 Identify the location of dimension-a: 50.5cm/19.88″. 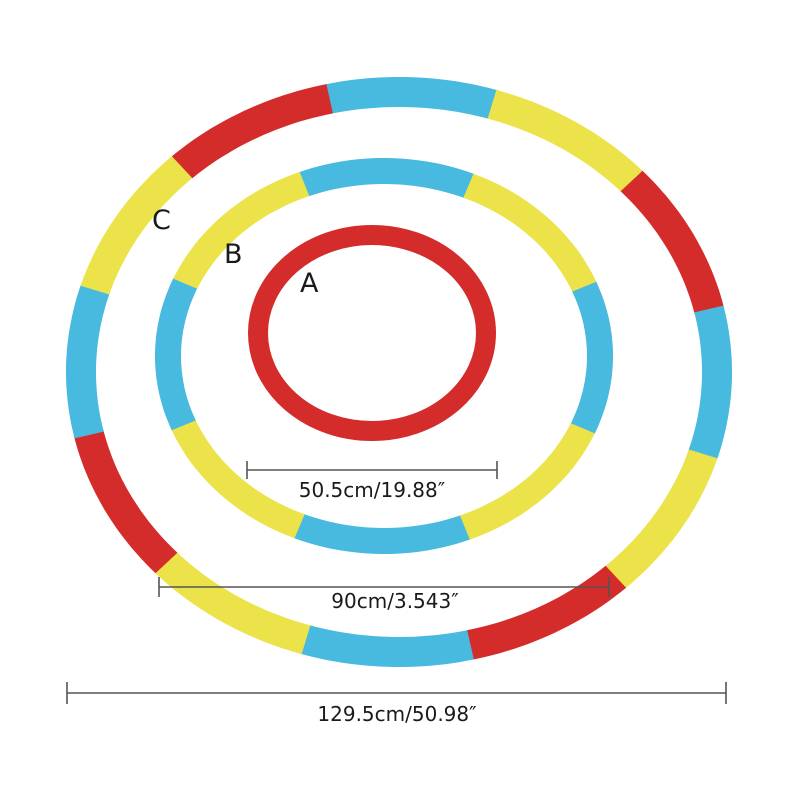
(372, 481).